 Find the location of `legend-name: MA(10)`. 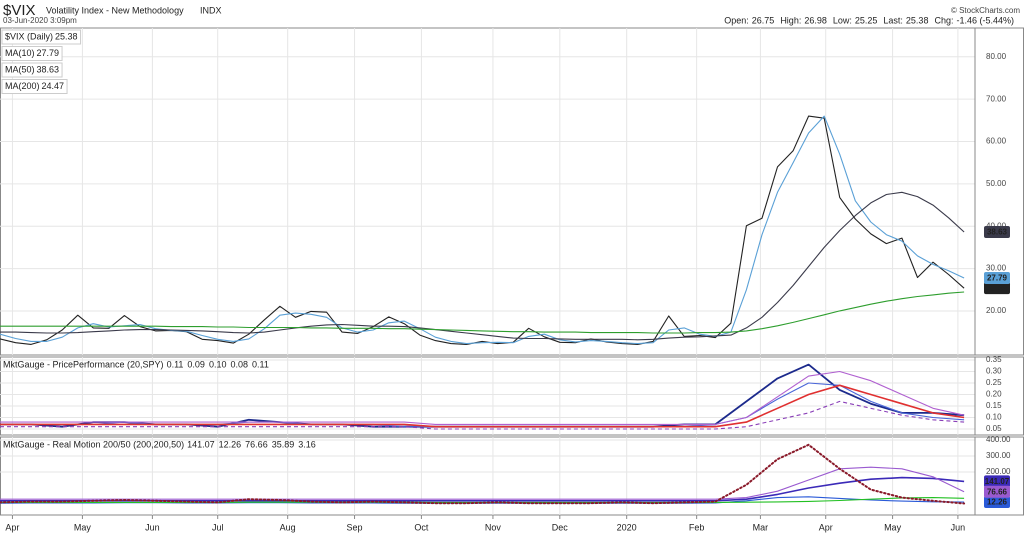

legend-name: MA(10) is located at coordinates (20, 53).